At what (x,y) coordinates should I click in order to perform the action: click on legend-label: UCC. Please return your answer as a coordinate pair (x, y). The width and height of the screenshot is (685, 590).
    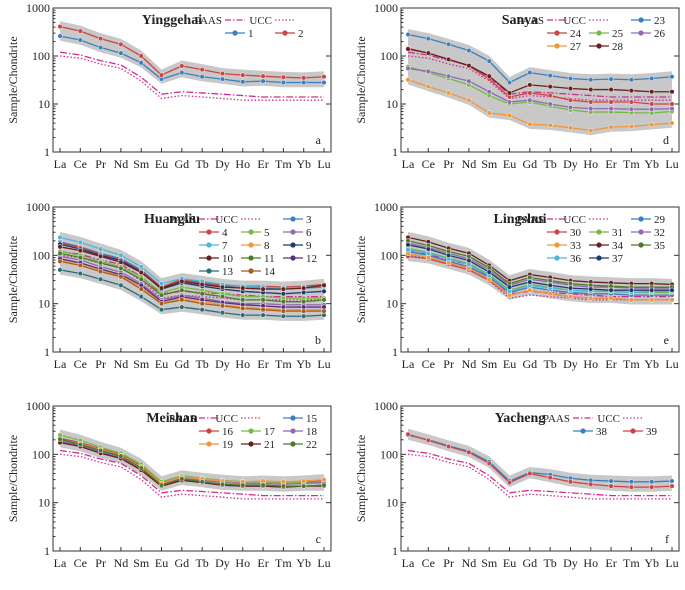
    Looking at the image, I should click on (226, 419).